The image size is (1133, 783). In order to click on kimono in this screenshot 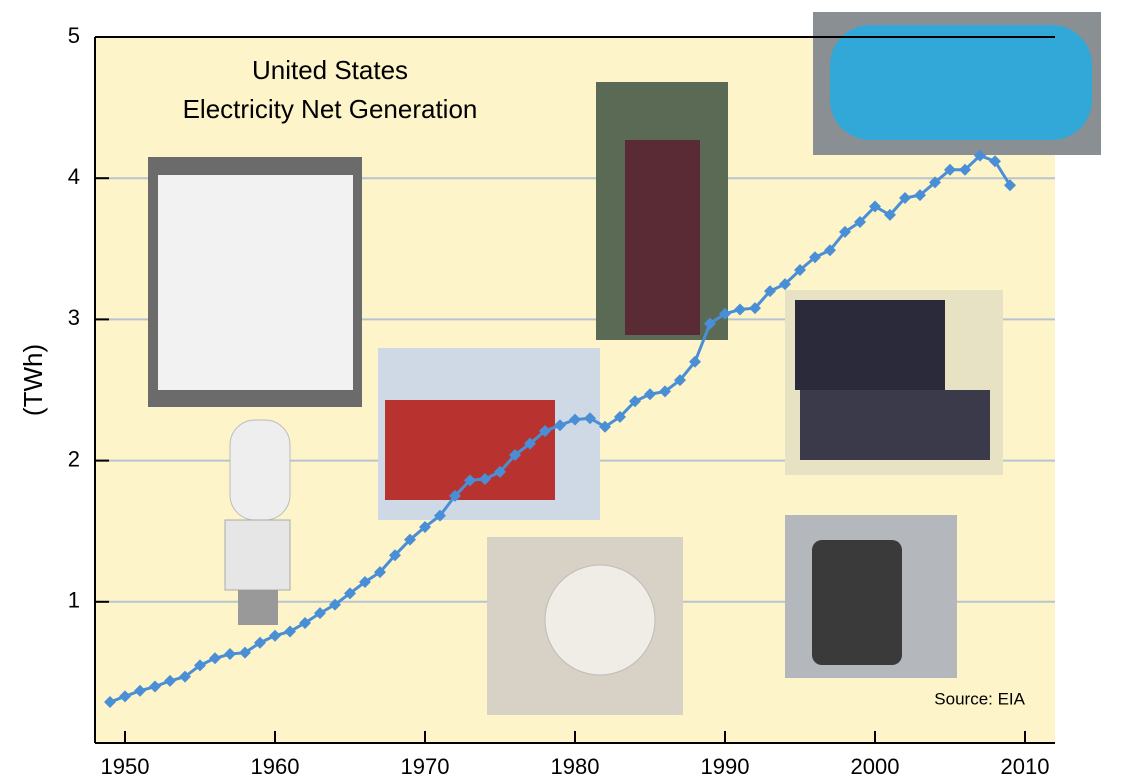, I will do `click(662, 237)`.